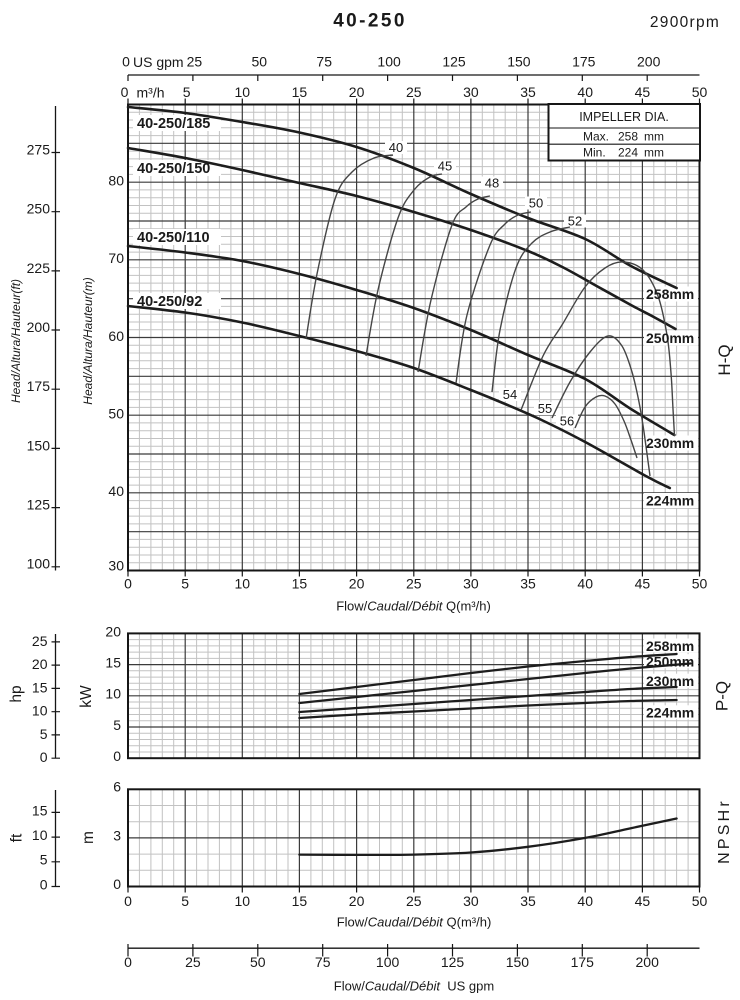 The width and height of the screenshot is (740, 1000). Describe the element at coordinates (151, 93) in the screenshot. I see `svg-text: m³/h` at that location.